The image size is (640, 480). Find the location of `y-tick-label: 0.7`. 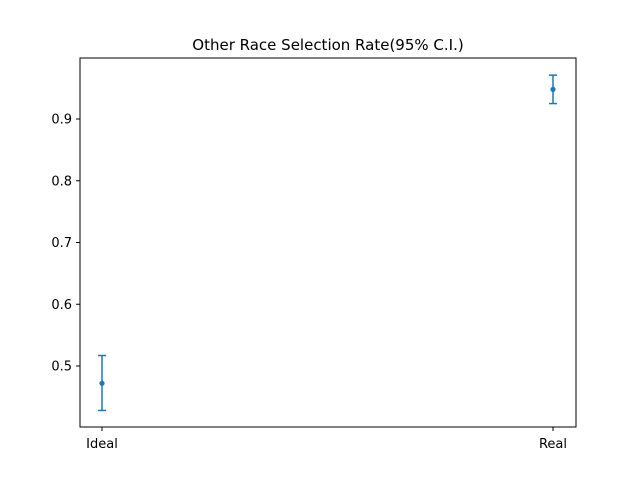

y-tick-label: 0.7 is located at coordinates (61, 243).